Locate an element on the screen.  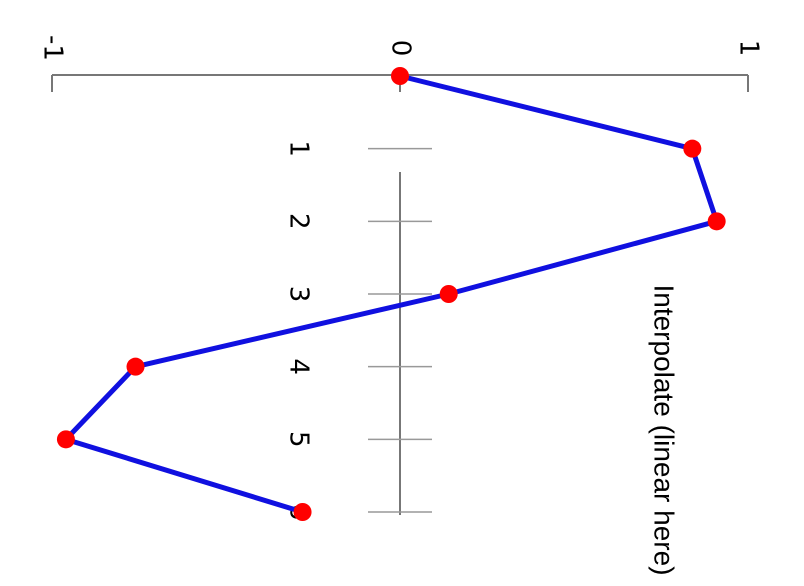
x-tick-label: 1 is located at coordinates (299, 148).